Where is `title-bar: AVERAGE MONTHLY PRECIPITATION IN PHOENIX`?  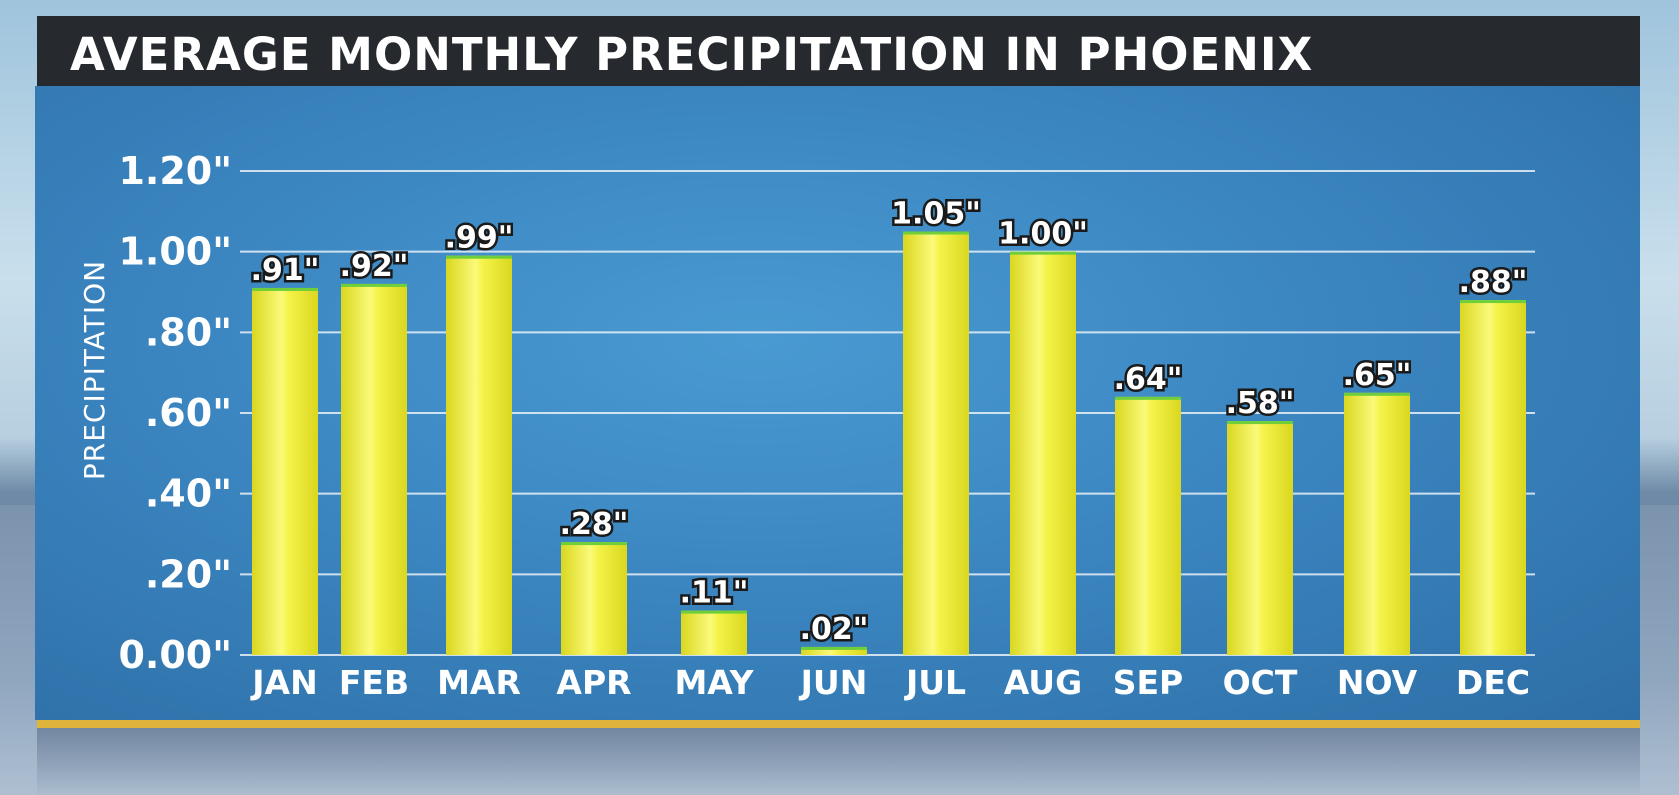 title-bar: AVERAGE MONTHLY PRECIPITATION IN PHOENIX is located at coordinates (838, 51).